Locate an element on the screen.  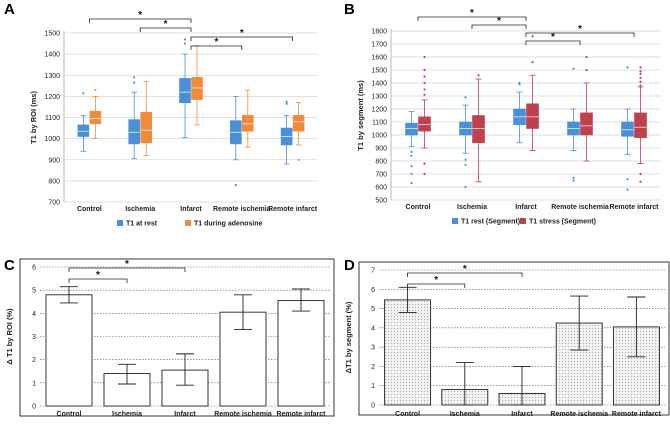
panel-C-ytick-label: 4 is located at coordinates (34, 314).